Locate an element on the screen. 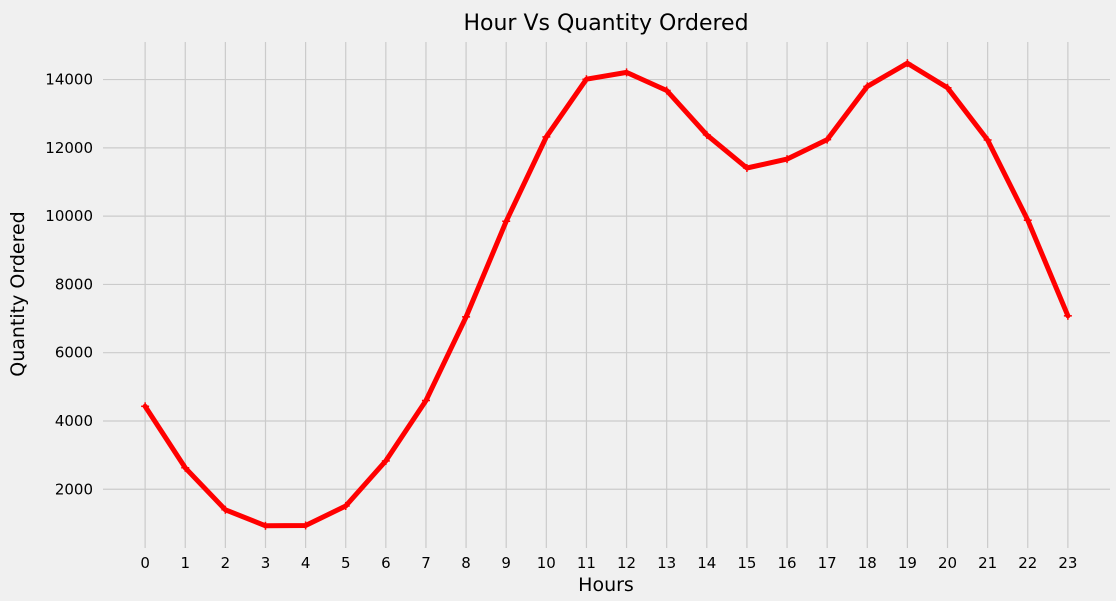 The height and width of the screenshot is (601, 1116). x-tick-label: 15 is located at coordinates (746, 563).